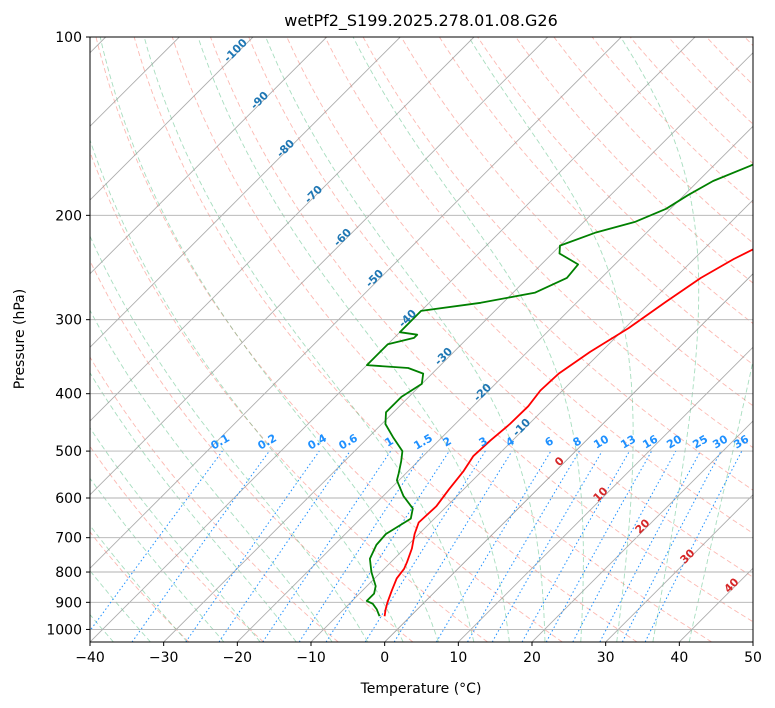 This screenshot has width=775, height=708. What do you see at coordinates (421, 689) in the screenshot?
I see `x-axis-label: Temperature (°C)` at bounding box center [421, 689].